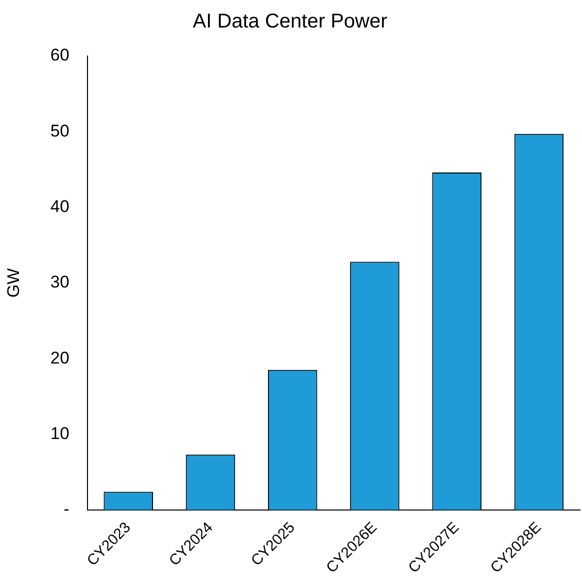 This screenshot has height=580, width=582. What do you see at coordinates (60, 206) in the screenshot?
I see `y-tick-label: 40` at bounding box center [60, 206].